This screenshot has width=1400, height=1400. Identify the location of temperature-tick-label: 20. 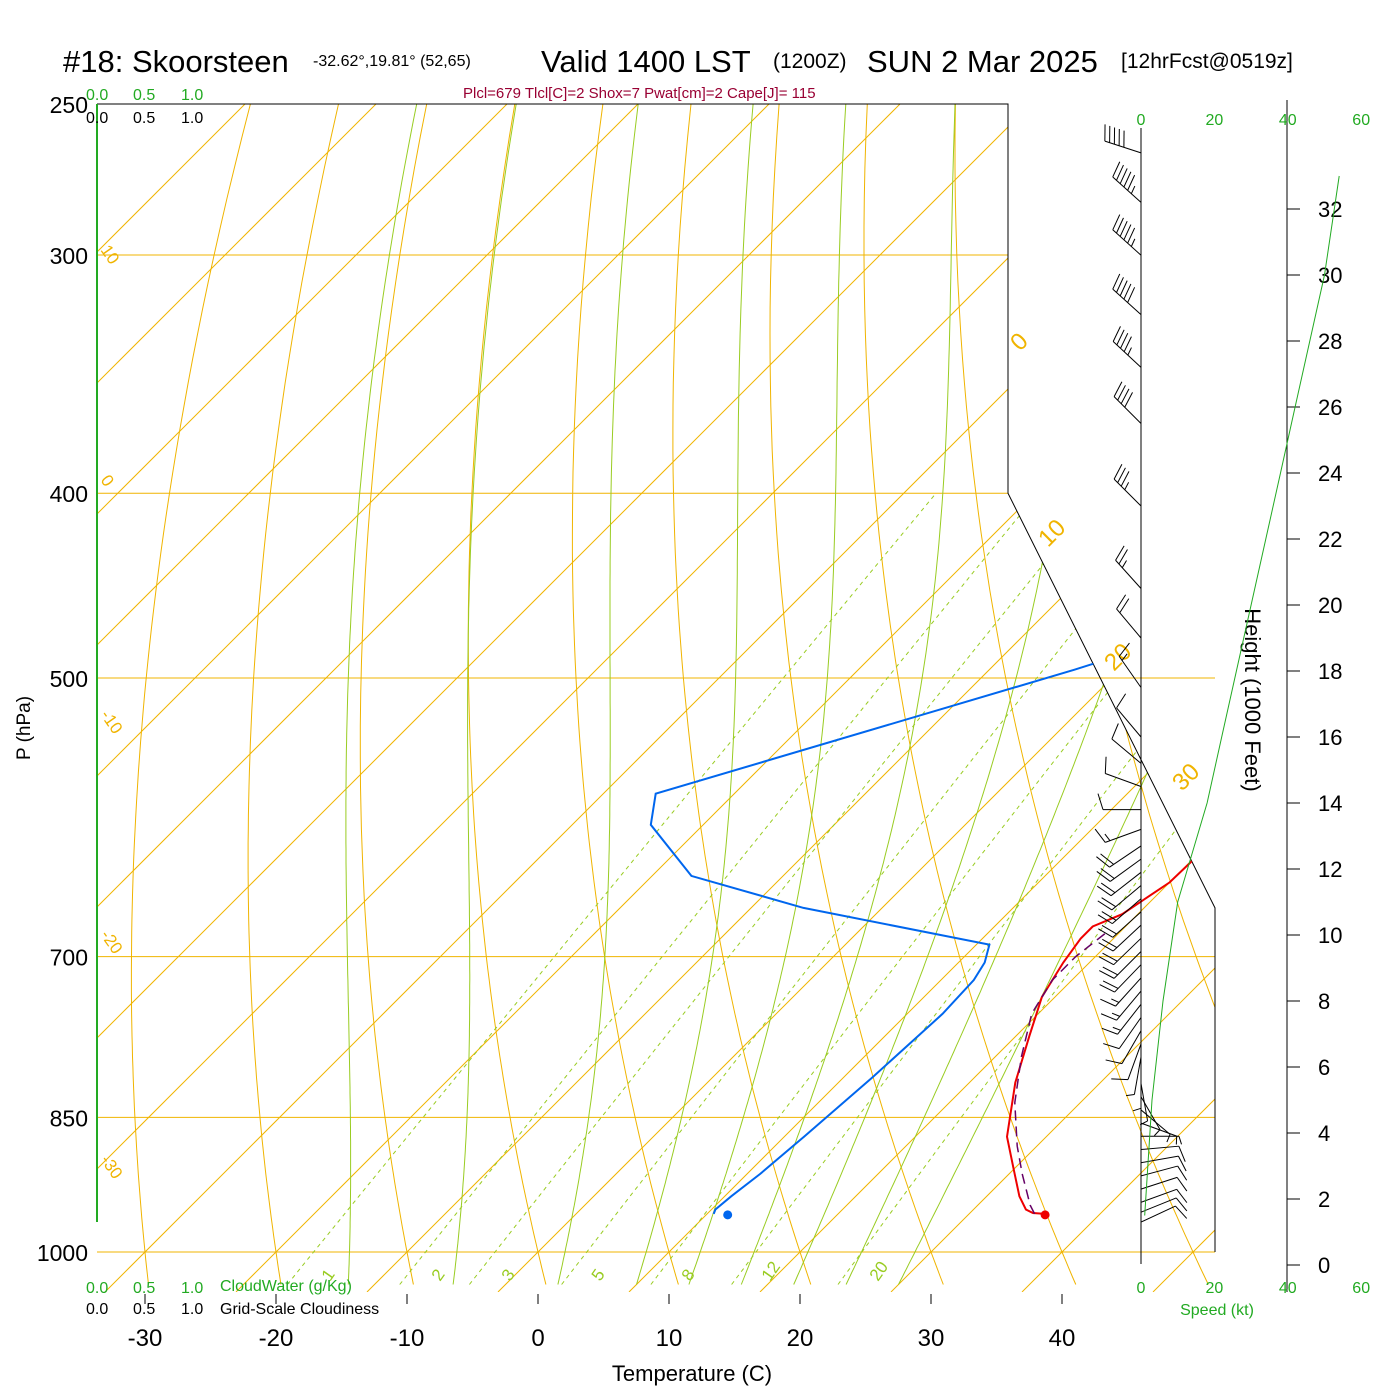
(800, 1338).